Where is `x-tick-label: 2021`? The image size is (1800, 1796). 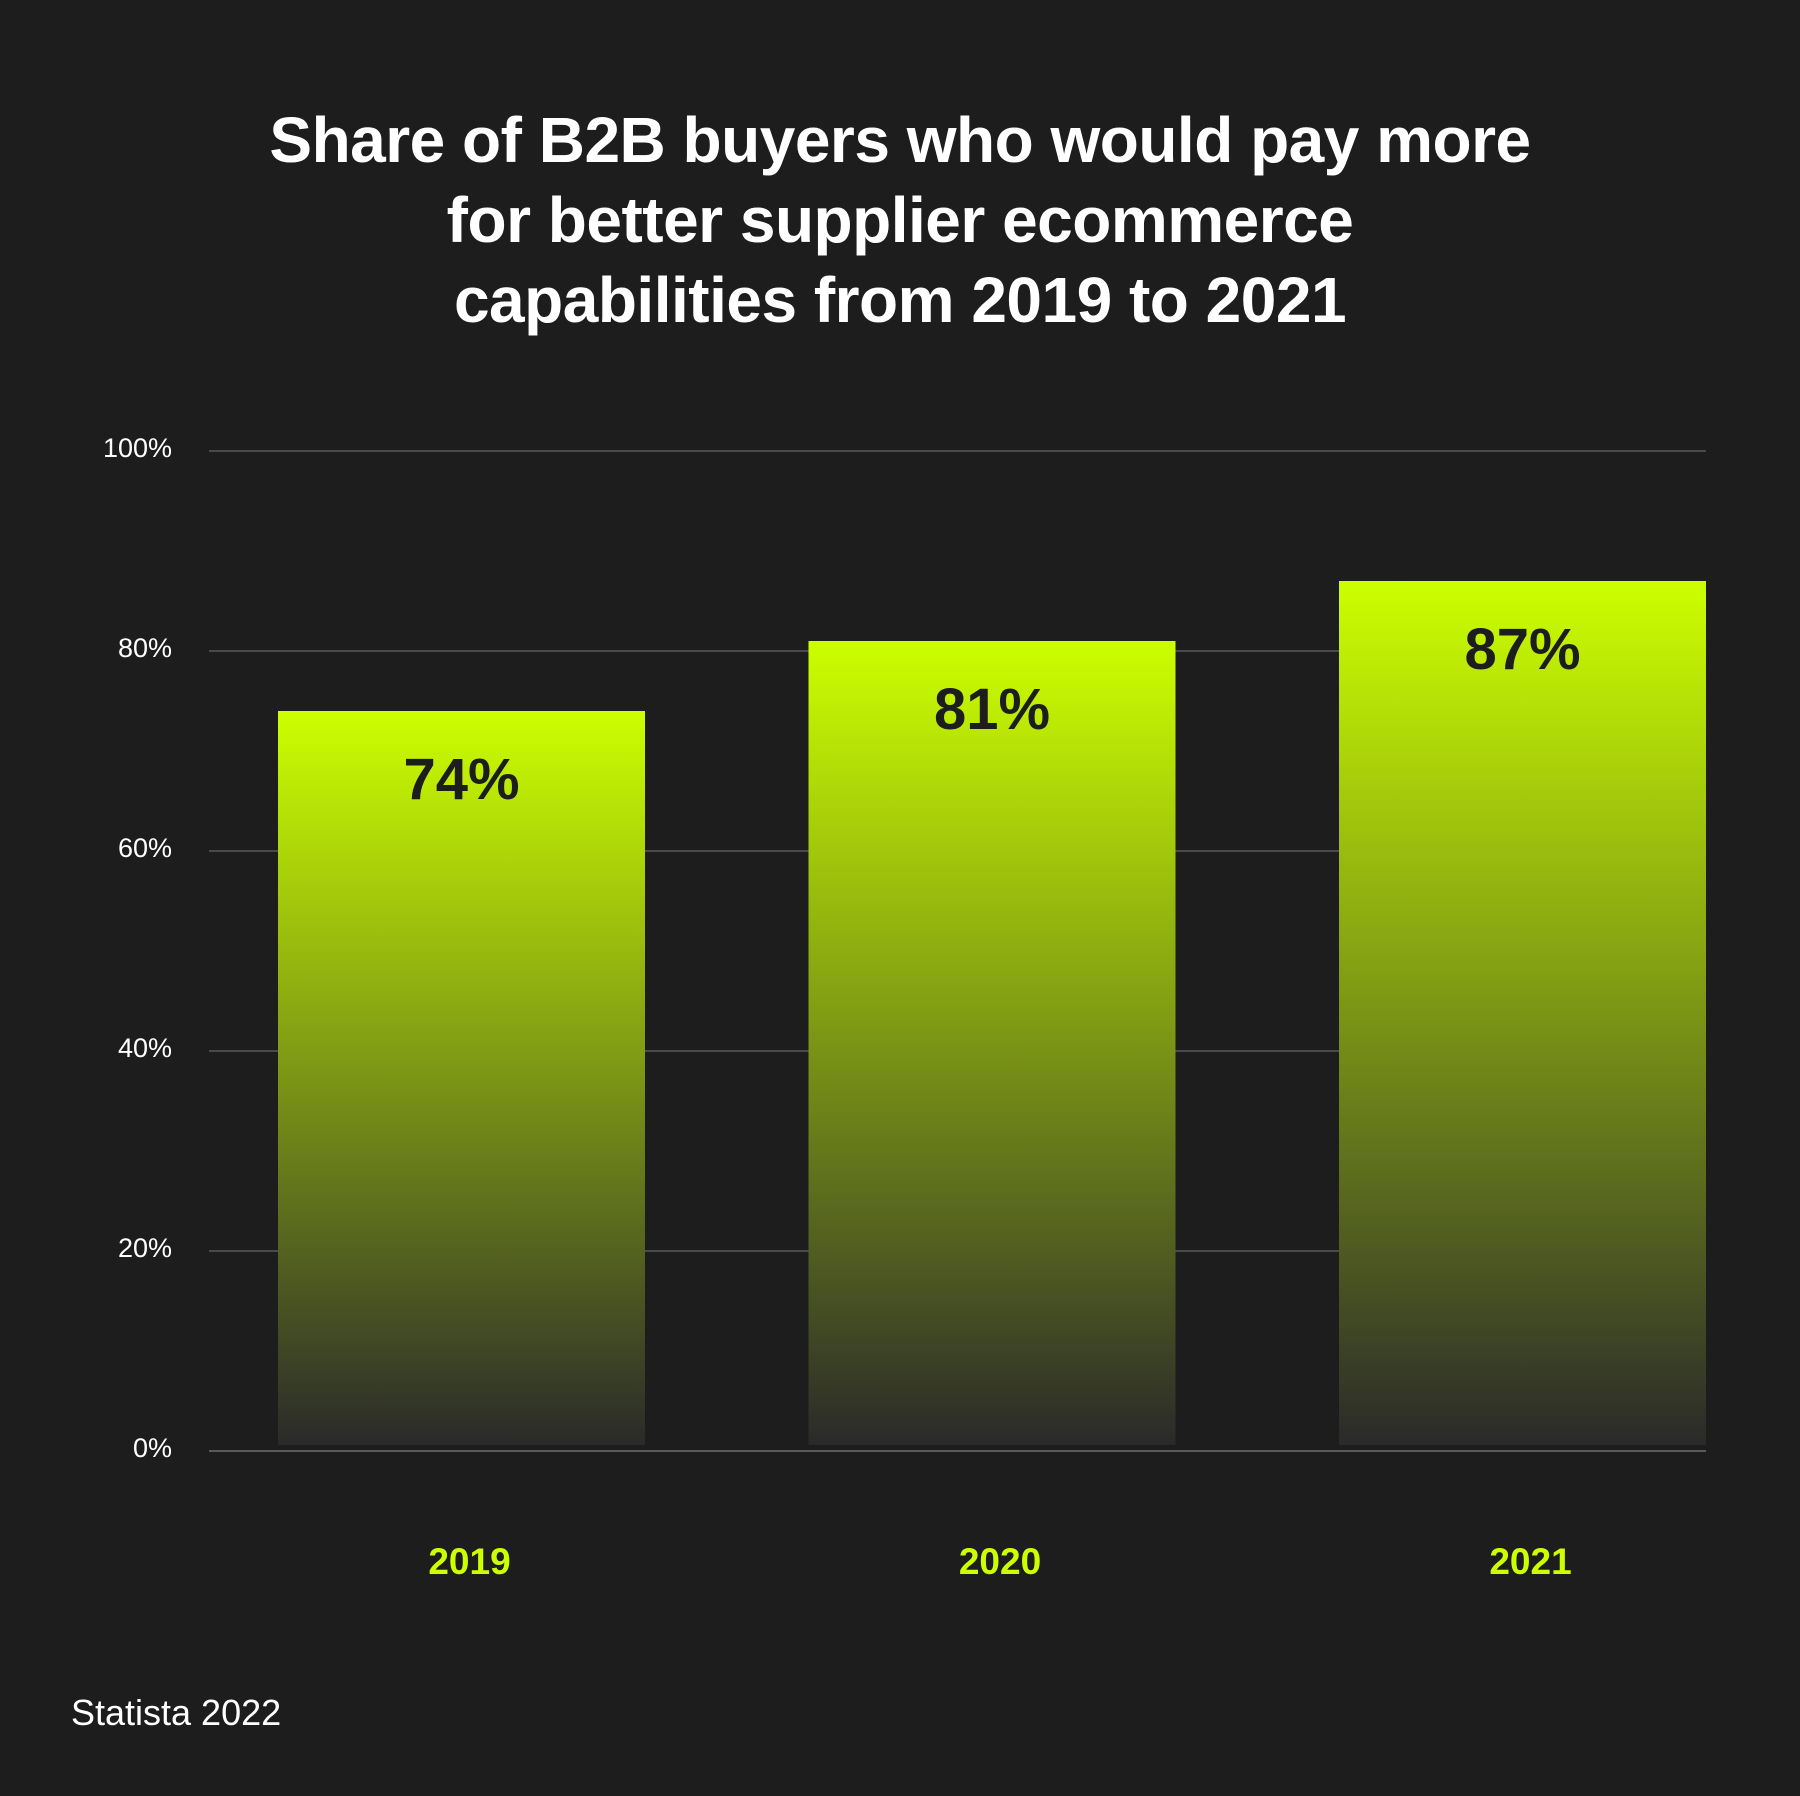
x-tick-label: 2021 is located at coordinates (1530, 1561).